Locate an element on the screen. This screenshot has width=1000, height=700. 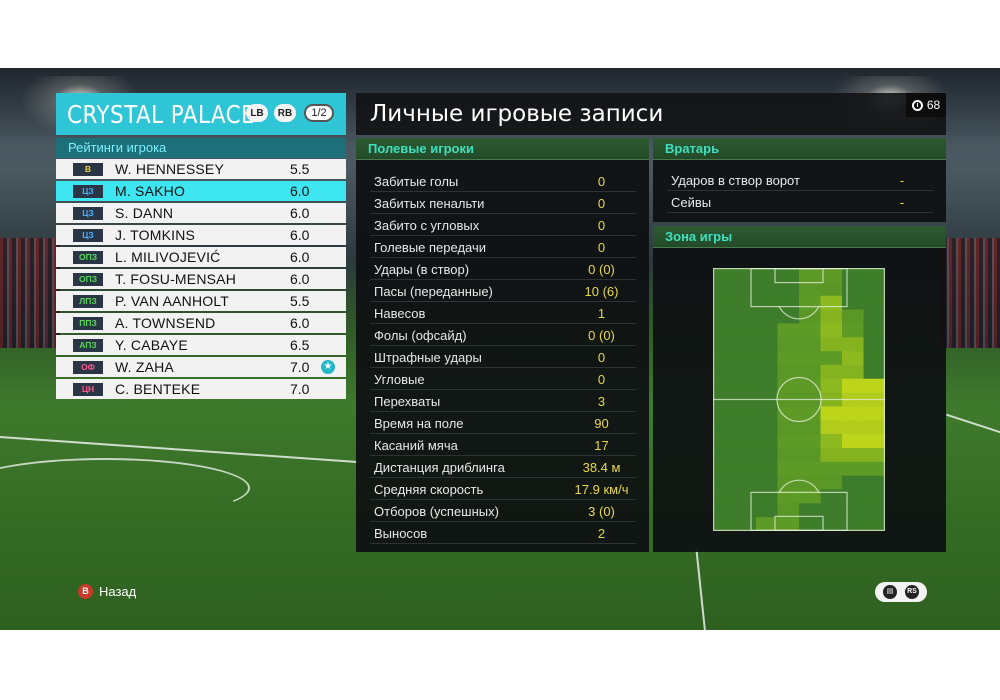
player-row: ОПЗ L. MILIVOJEVIĆ 6.0 is located at coordinates (201, 257).